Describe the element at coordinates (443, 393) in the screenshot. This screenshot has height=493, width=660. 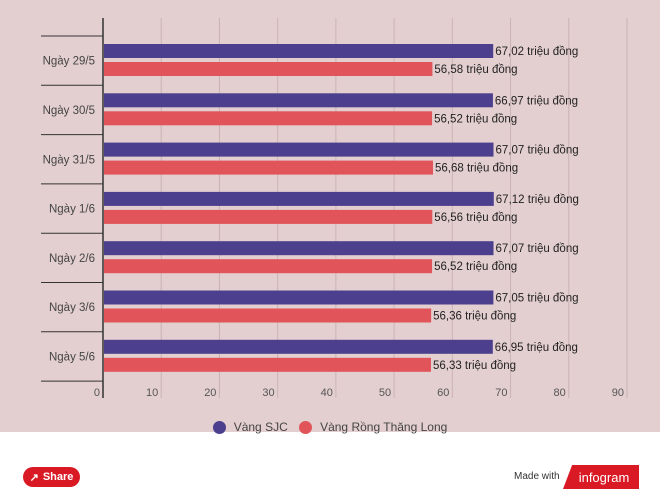
I see `x-tick-label: 60` at that location.